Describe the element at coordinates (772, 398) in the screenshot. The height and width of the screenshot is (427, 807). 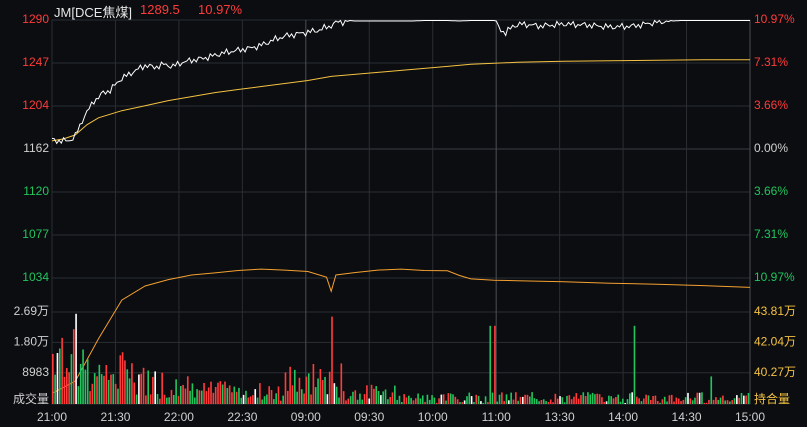
I see `oi-axis-label: 持合量` at that location.